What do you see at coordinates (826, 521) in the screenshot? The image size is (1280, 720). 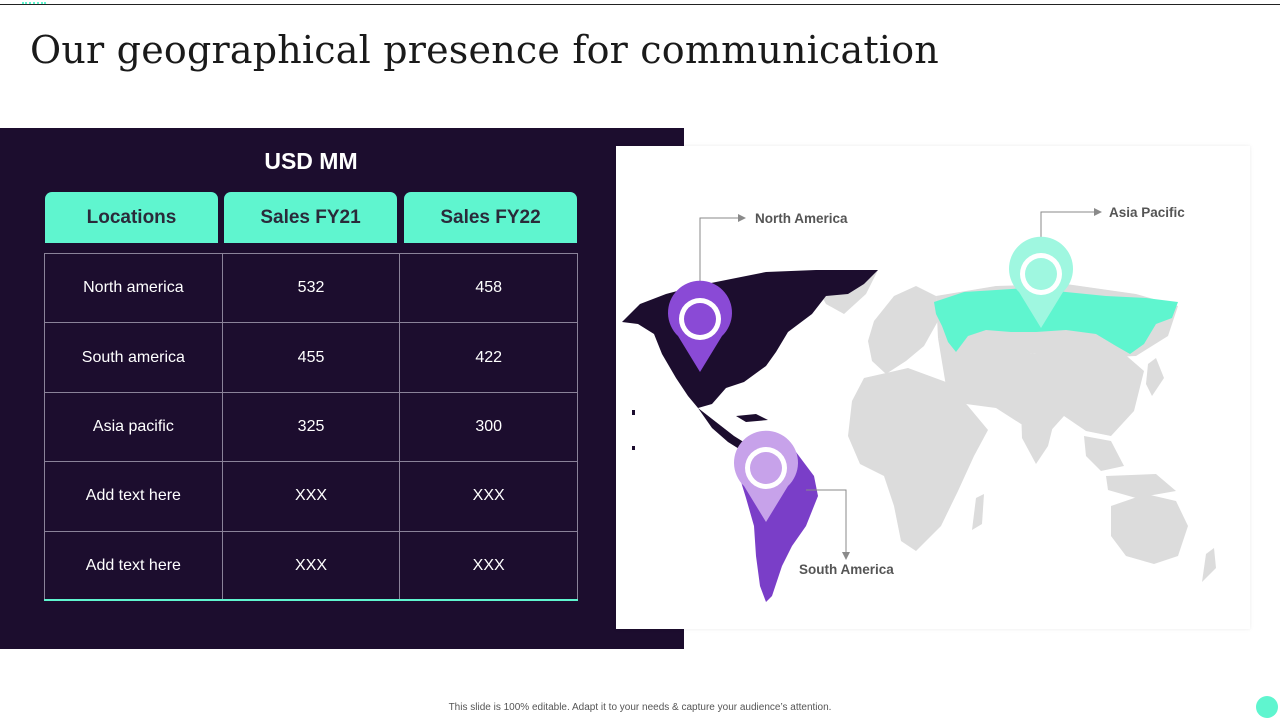 I see `south-america-callout-line` at bounding box center [826, 521].